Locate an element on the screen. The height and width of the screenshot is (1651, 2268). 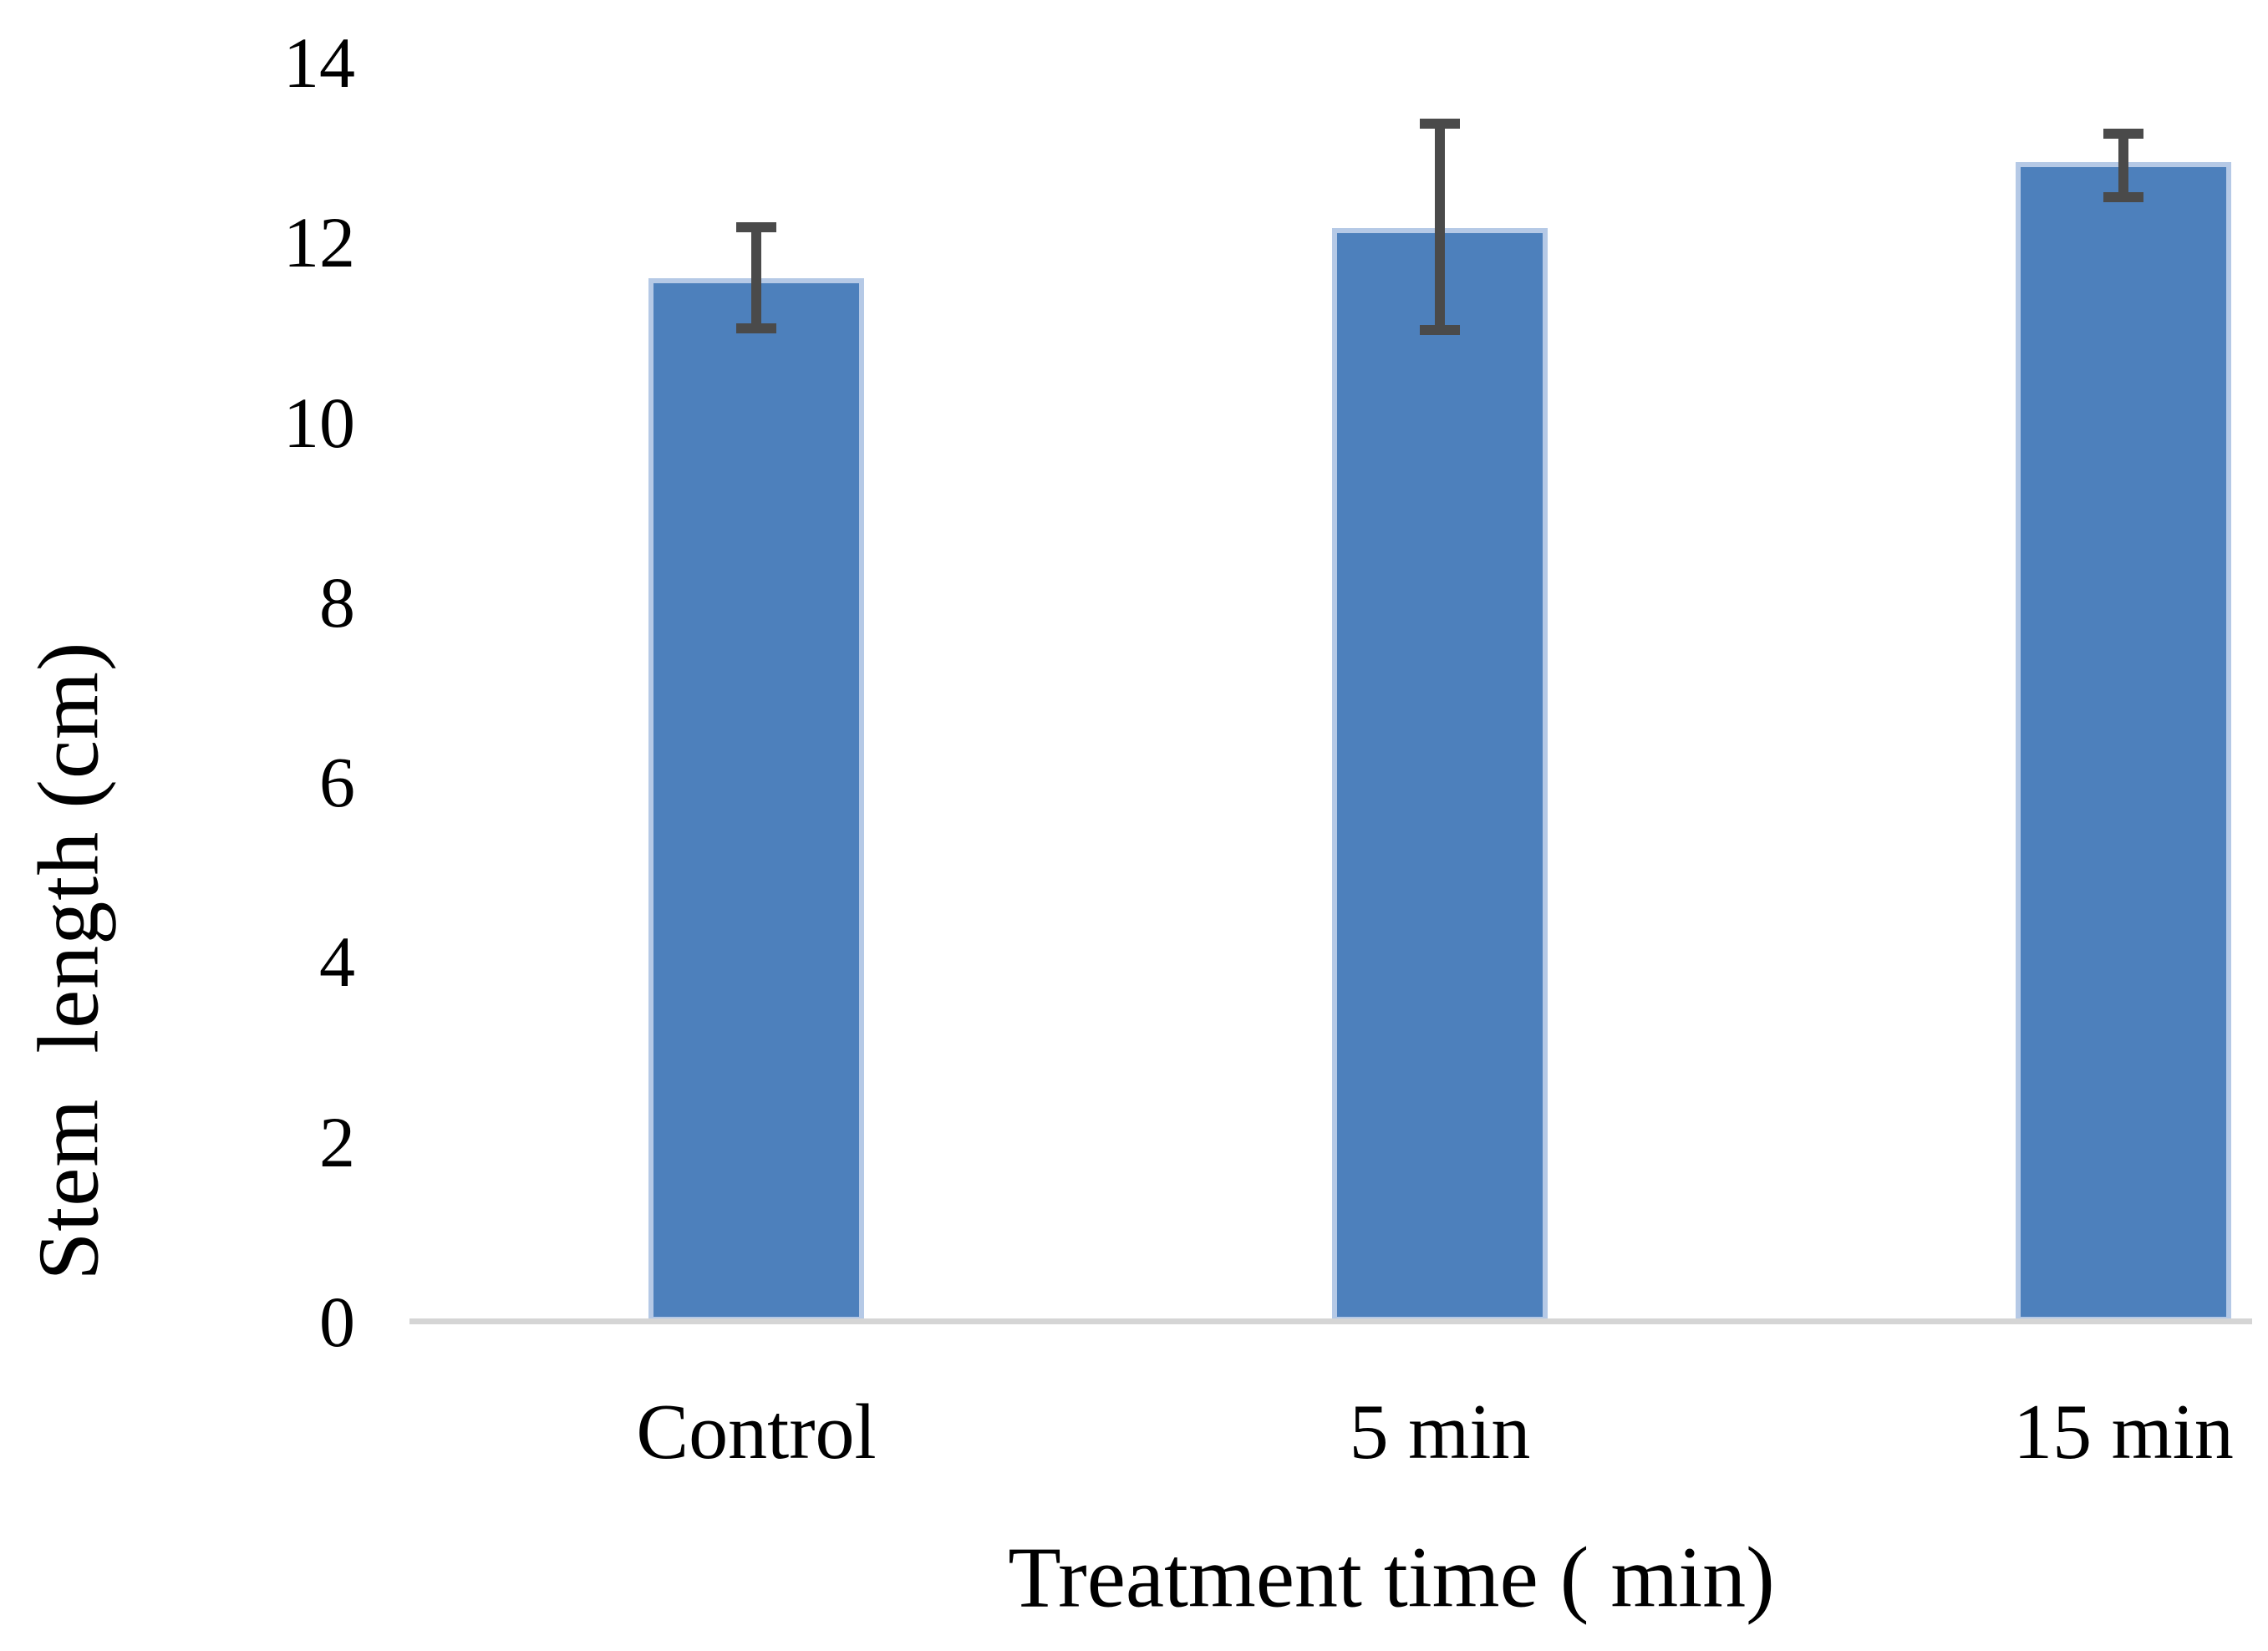
x-axis-title: Treatment time ( min) is located at coordinates (1391, 1578).